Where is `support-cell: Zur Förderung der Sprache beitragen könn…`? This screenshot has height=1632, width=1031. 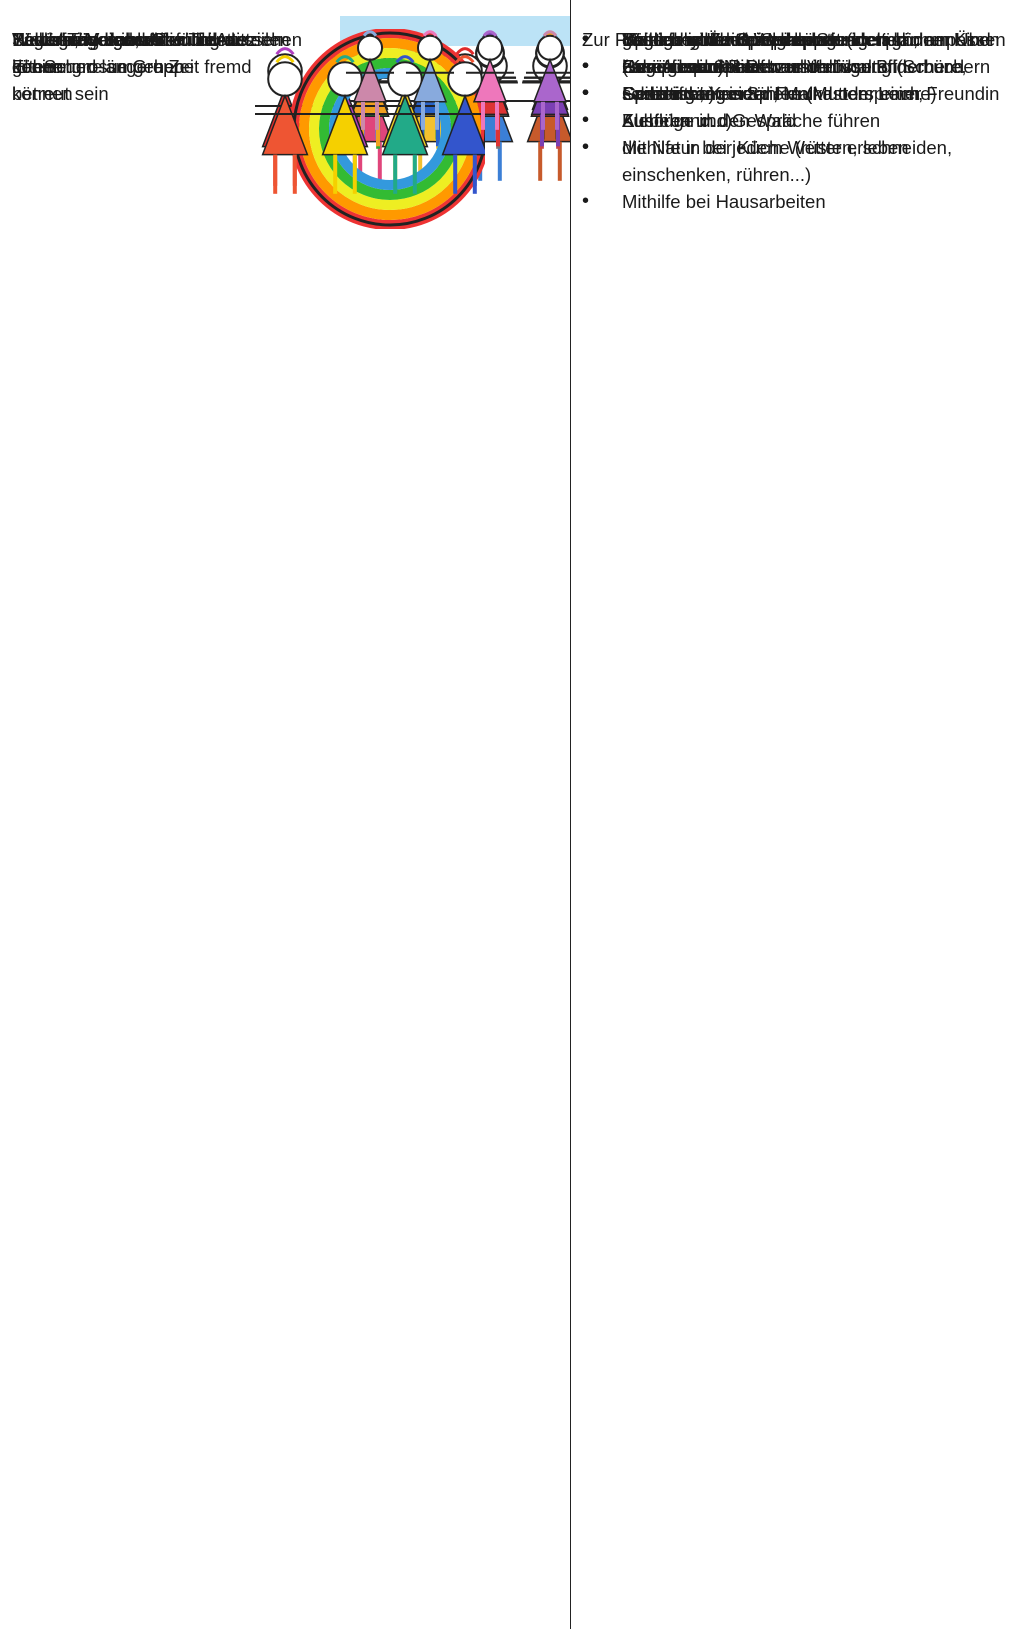
support-cell: Zur Förderung der Sprache beitragen könn… is located at coordinates (800, 80).